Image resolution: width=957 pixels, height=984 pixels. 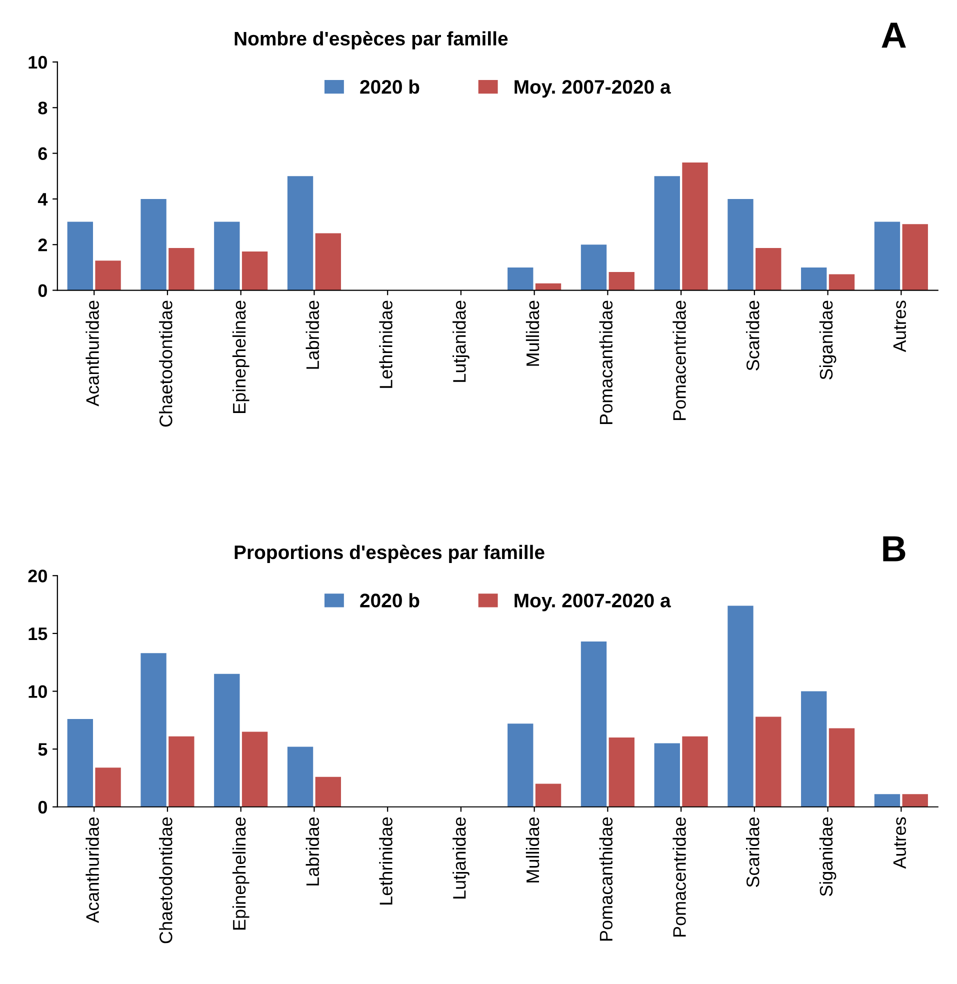 I want to click on y-tick-label: 2, so click(x=42, y=245).